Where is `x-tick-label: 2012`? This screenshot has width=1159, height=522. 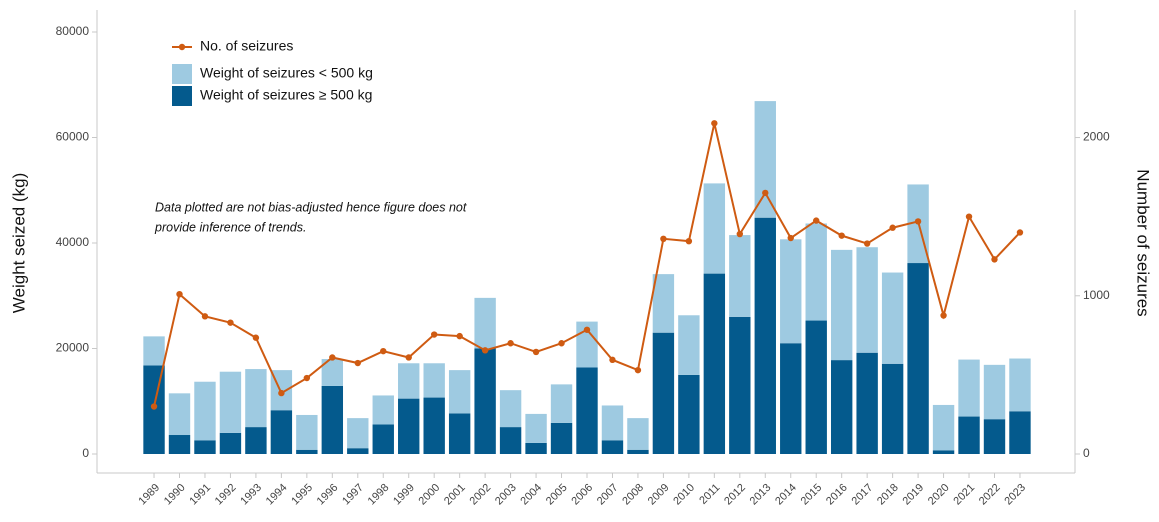 x-tick-label: 2012 is located at coordinates (735, 495).